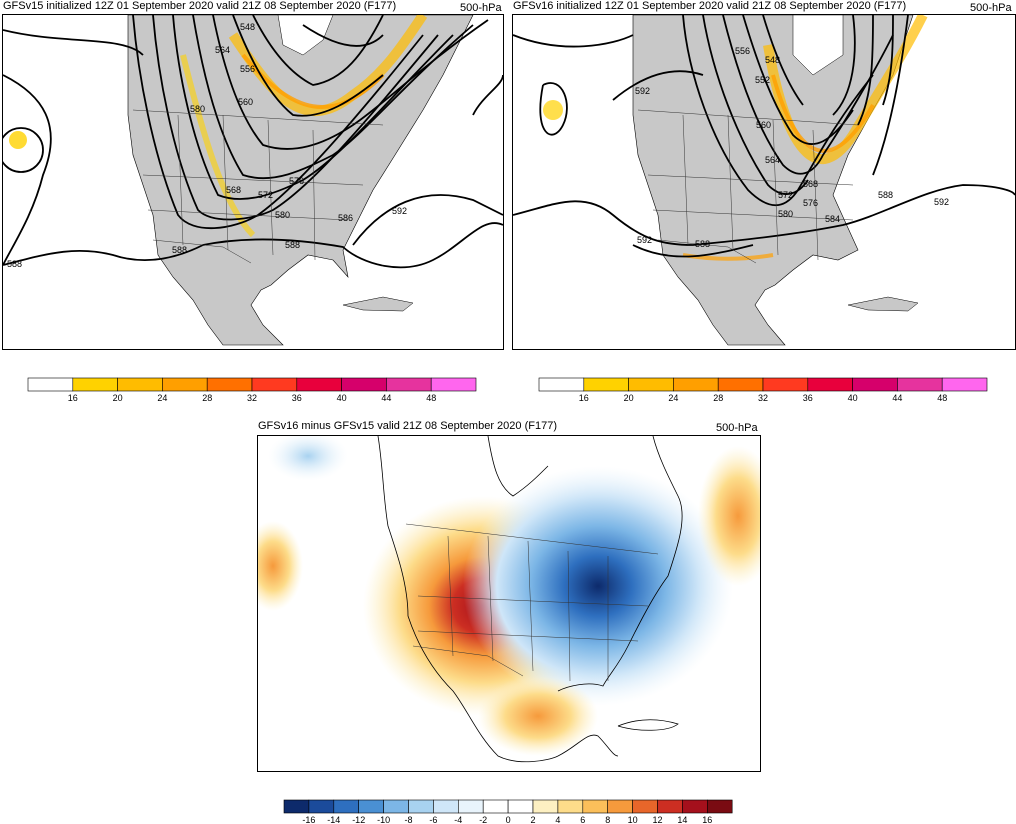 This screenshot has height=824, width=1016. I want to click on colorbar-tick-label: 28, so click(207, 398).